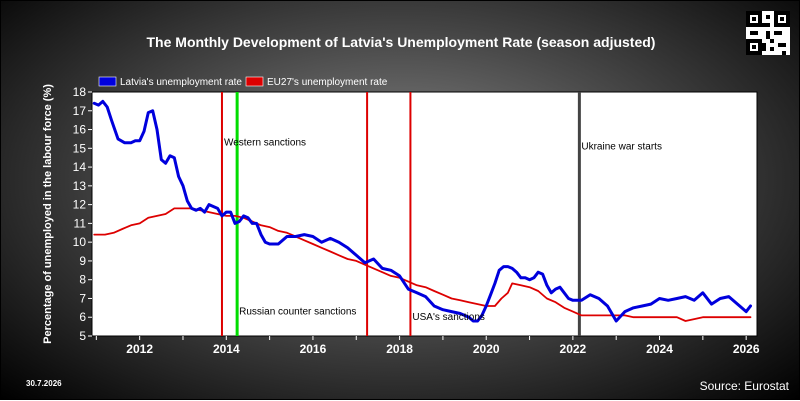 Image resolution: width=800 pixels, height=401 pixels. What do you see at coordinates (80, 111) in the screenshot?
I see `y-tick-label: 17` at bounding box center [80, 111].